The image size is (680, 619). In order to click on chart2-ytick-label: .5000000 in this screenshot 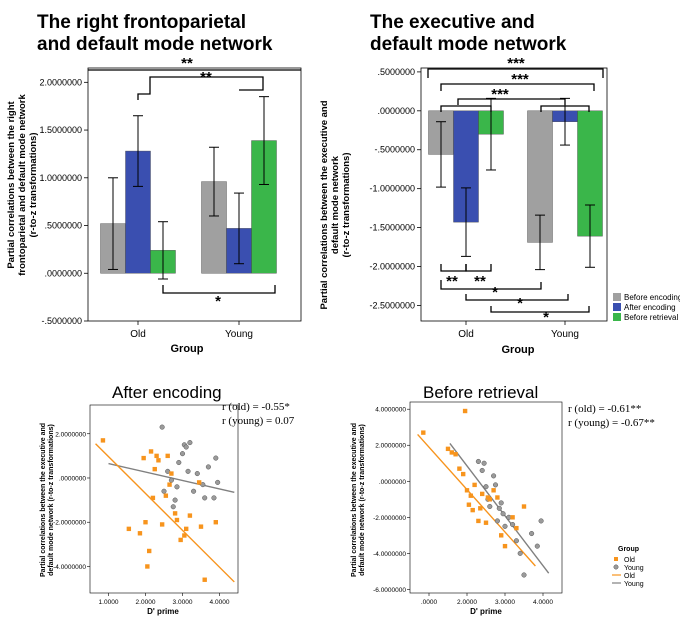, I will do `click(396, 72)`.